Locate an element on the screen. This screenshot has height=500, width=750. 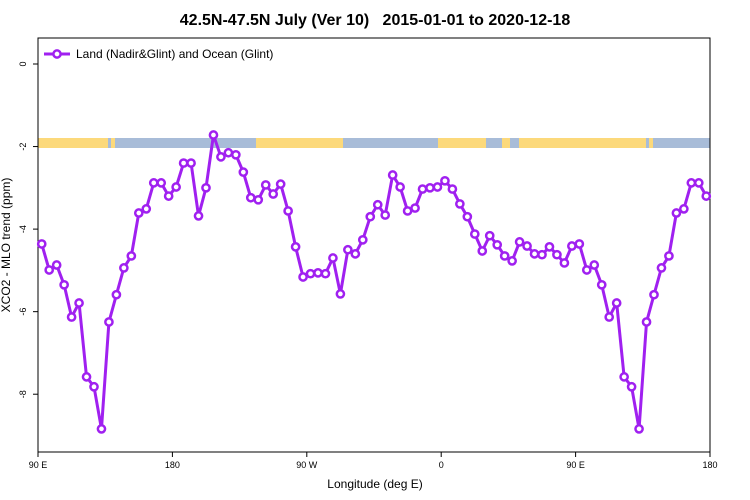
legend-label: Land (Nadir&Glint) and Ocean (Glint) is located at coordinates (174, 54).